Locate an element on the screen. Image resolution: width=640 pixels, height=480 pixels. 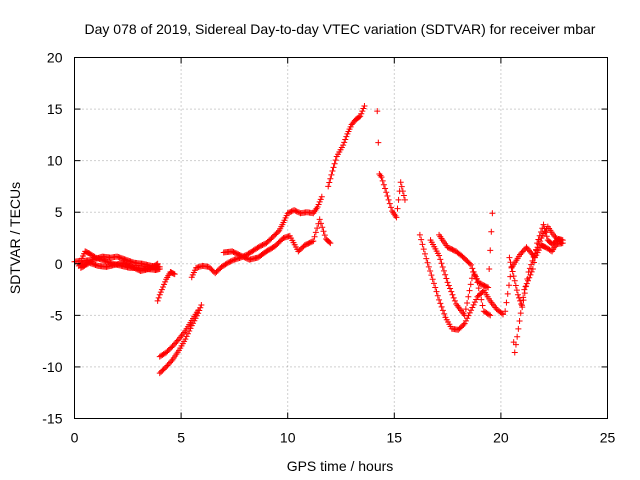
y-tick-labels: -15 -10 -5 0 5 10 15 20 is located at coordinates (52, 238).